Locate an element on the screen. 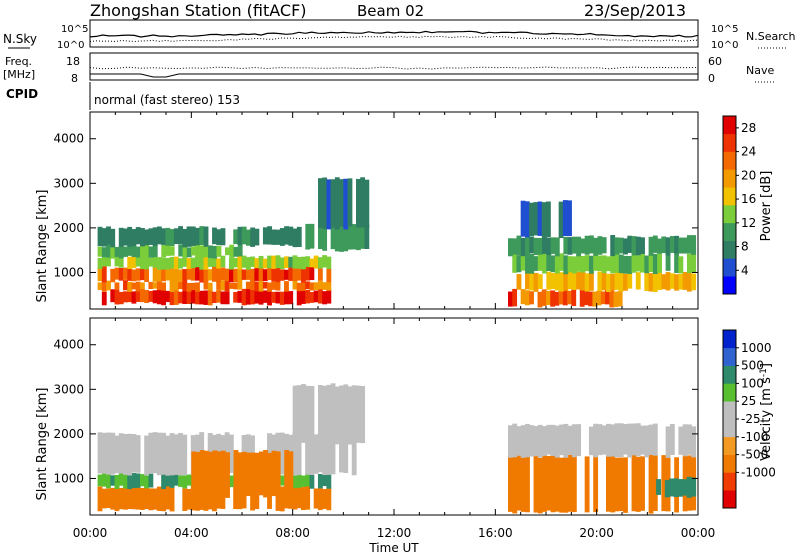 The width and height of the screenshot is (800, 554). nave-tick-bottom: 0 is located at coordinates (711, 78).